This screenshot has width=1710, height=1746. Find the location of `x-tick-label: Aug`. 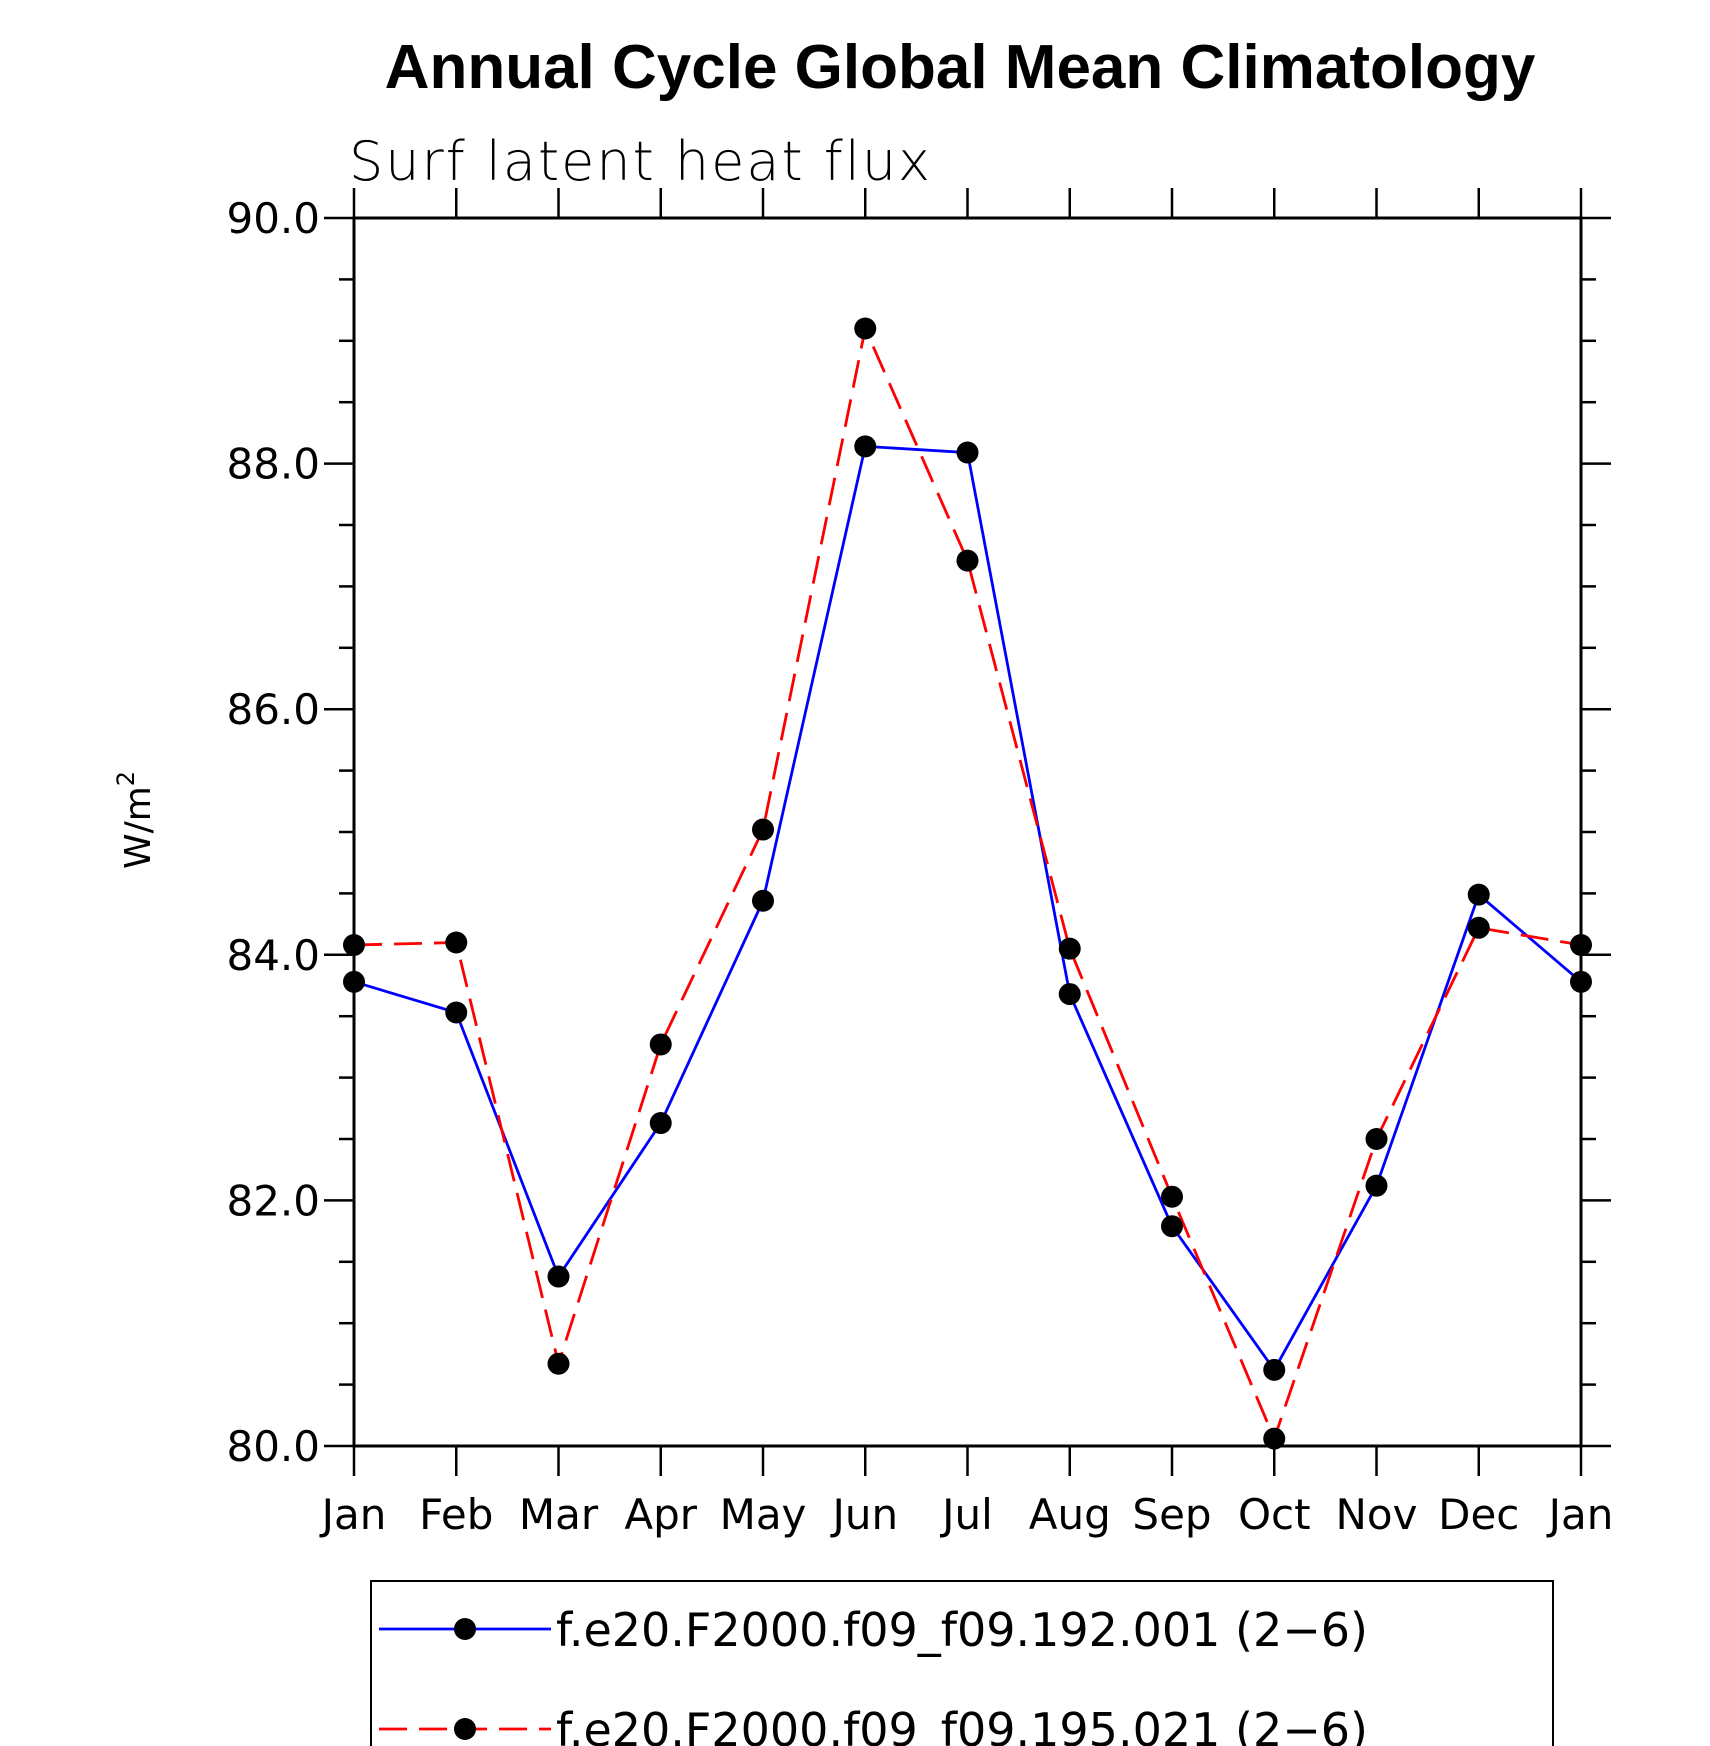

x-tick-label: Aug is located at coordinates (1070, 1514).